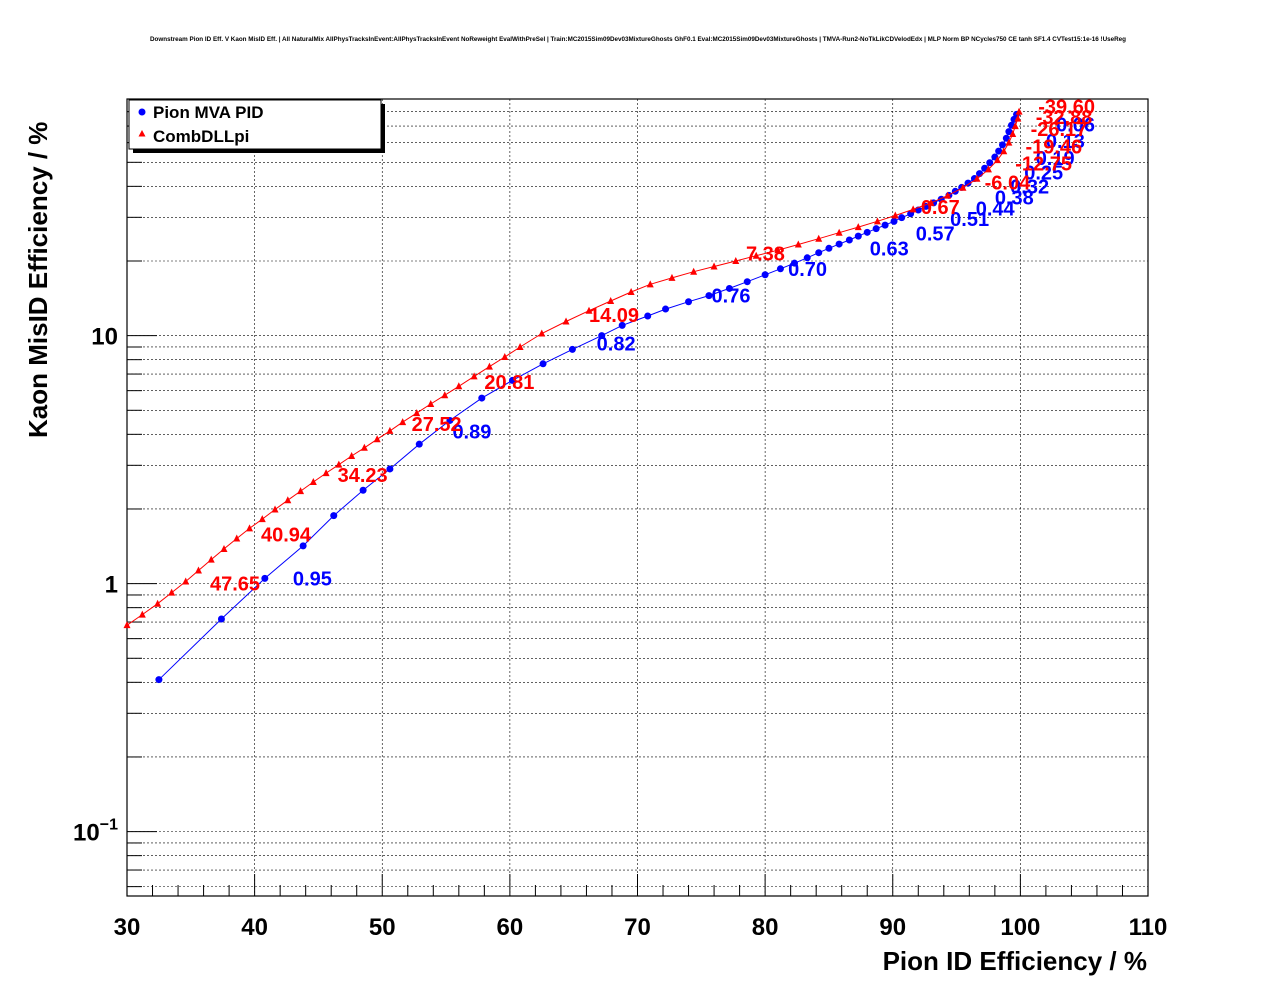  What do you see at coordinates (127, 927) in the screenshot?
I see `x-tick-label: 30` at bounding box center [127, 927].